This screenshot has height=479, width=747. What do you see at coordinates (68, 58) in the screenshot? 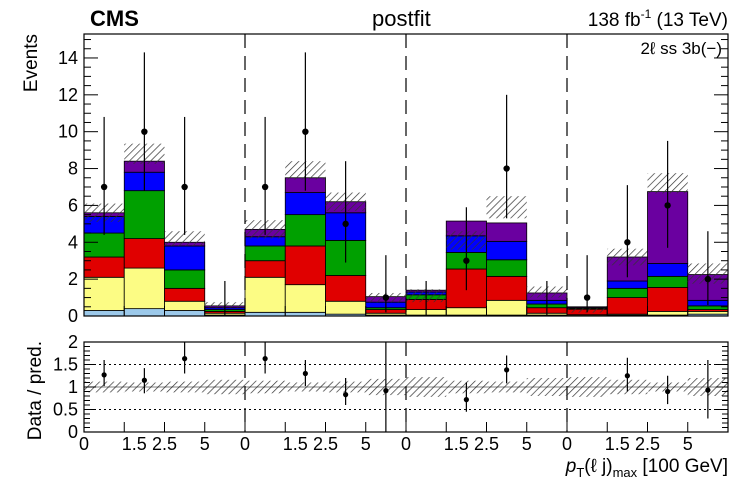
I see `y-tick-label: 14` at bounding box center [68, 58].